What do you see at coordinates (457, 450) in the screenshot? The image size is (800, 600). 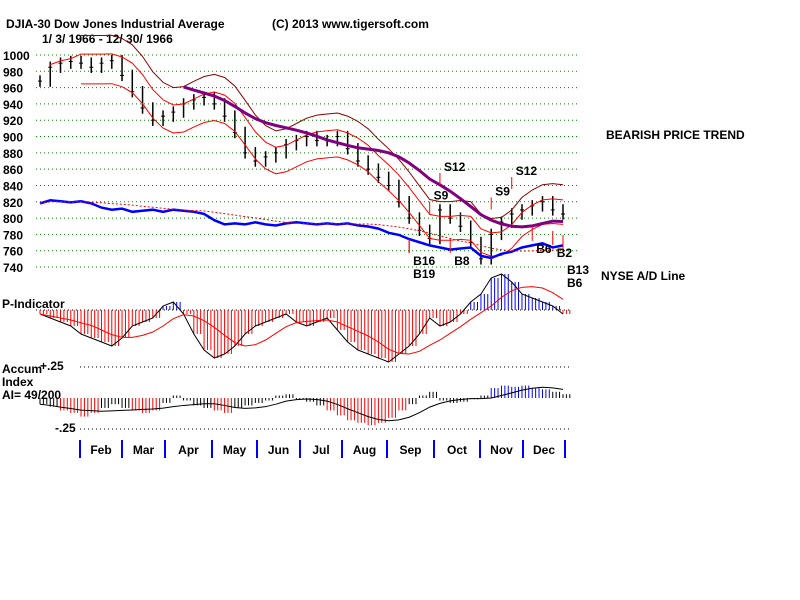 I see `month-label: Oct` at bounding box center [457, 450].